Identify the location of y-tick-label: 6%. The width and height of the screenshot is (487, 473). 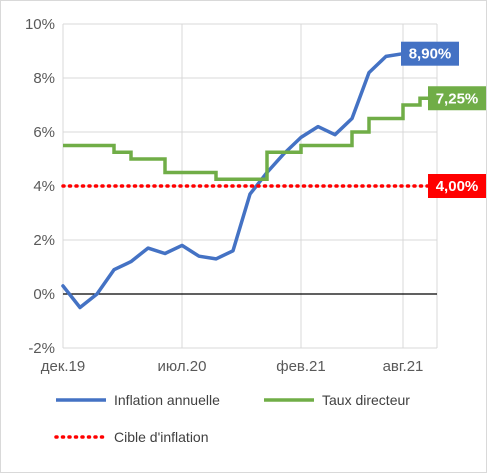
(44, 132).